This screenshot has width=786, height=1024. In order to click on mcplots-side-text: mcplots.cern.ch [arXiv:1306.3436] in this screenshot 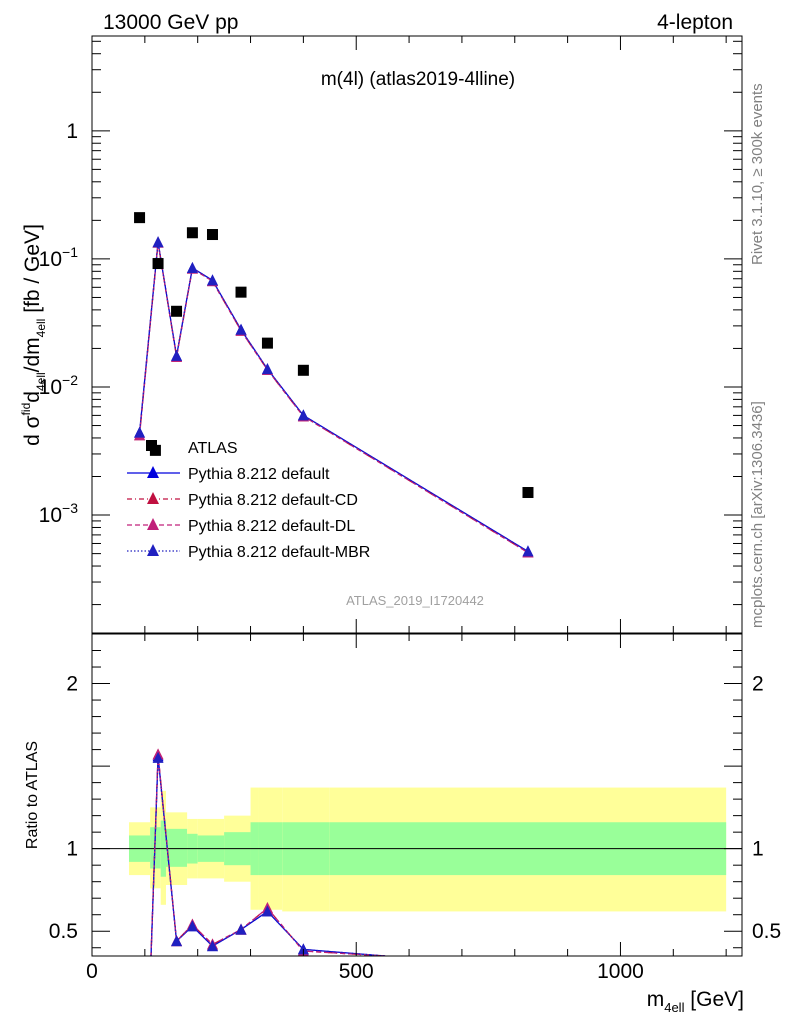, I will do `click(757, 514)`.